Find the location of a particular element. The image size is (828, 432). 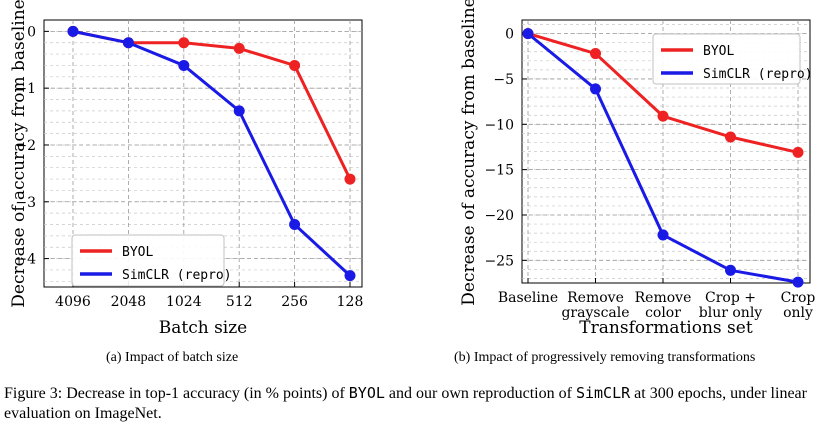

caption-byol: BYOL is located at coordinates (366, 393).